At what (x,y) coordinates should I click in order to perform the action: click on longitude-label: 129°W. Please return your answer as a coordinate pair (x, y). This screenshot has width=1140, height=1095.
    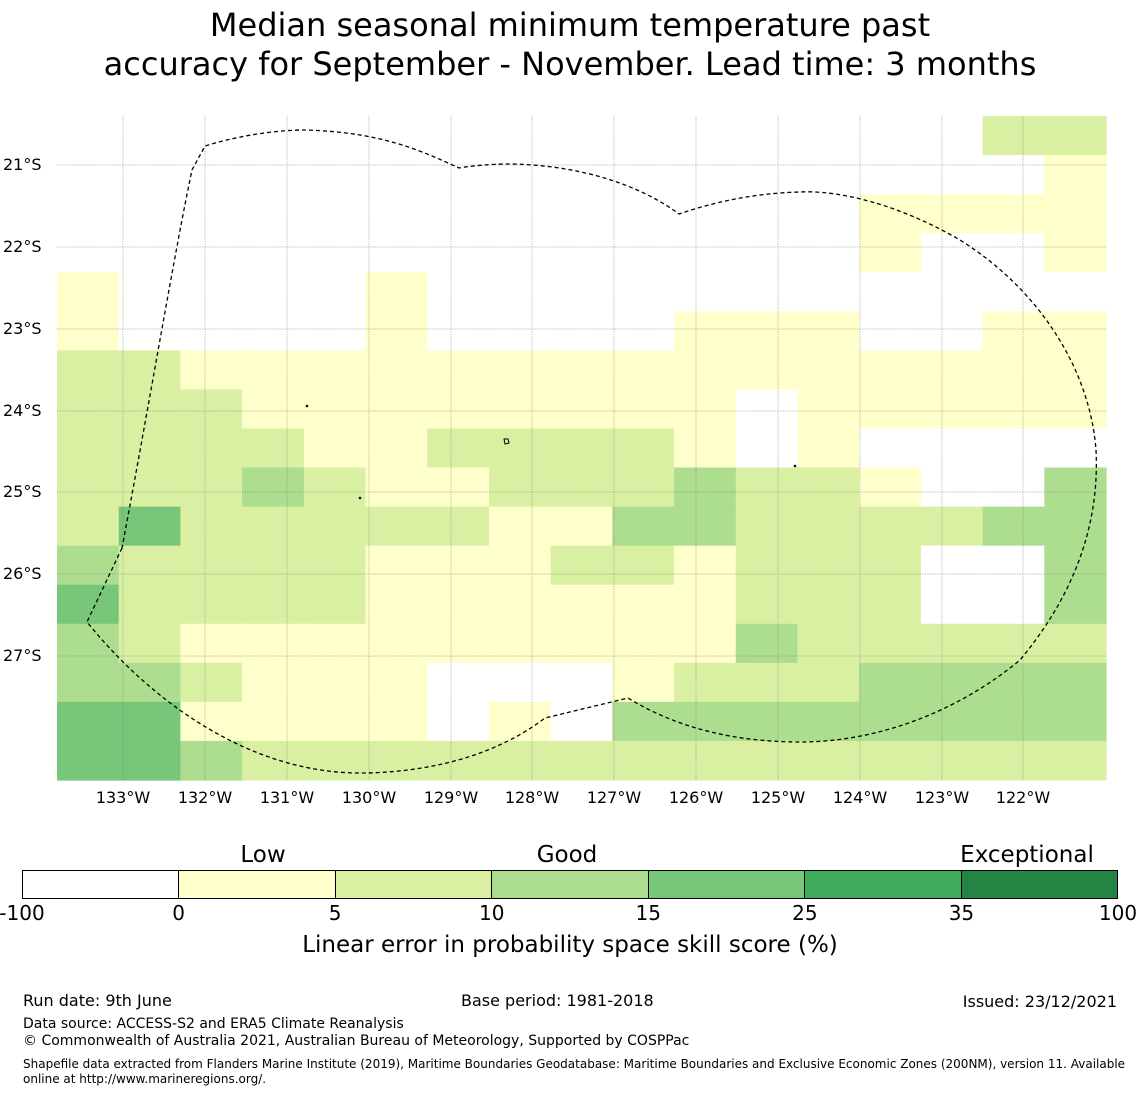
    Looking at the image, I should click on (451, 797).